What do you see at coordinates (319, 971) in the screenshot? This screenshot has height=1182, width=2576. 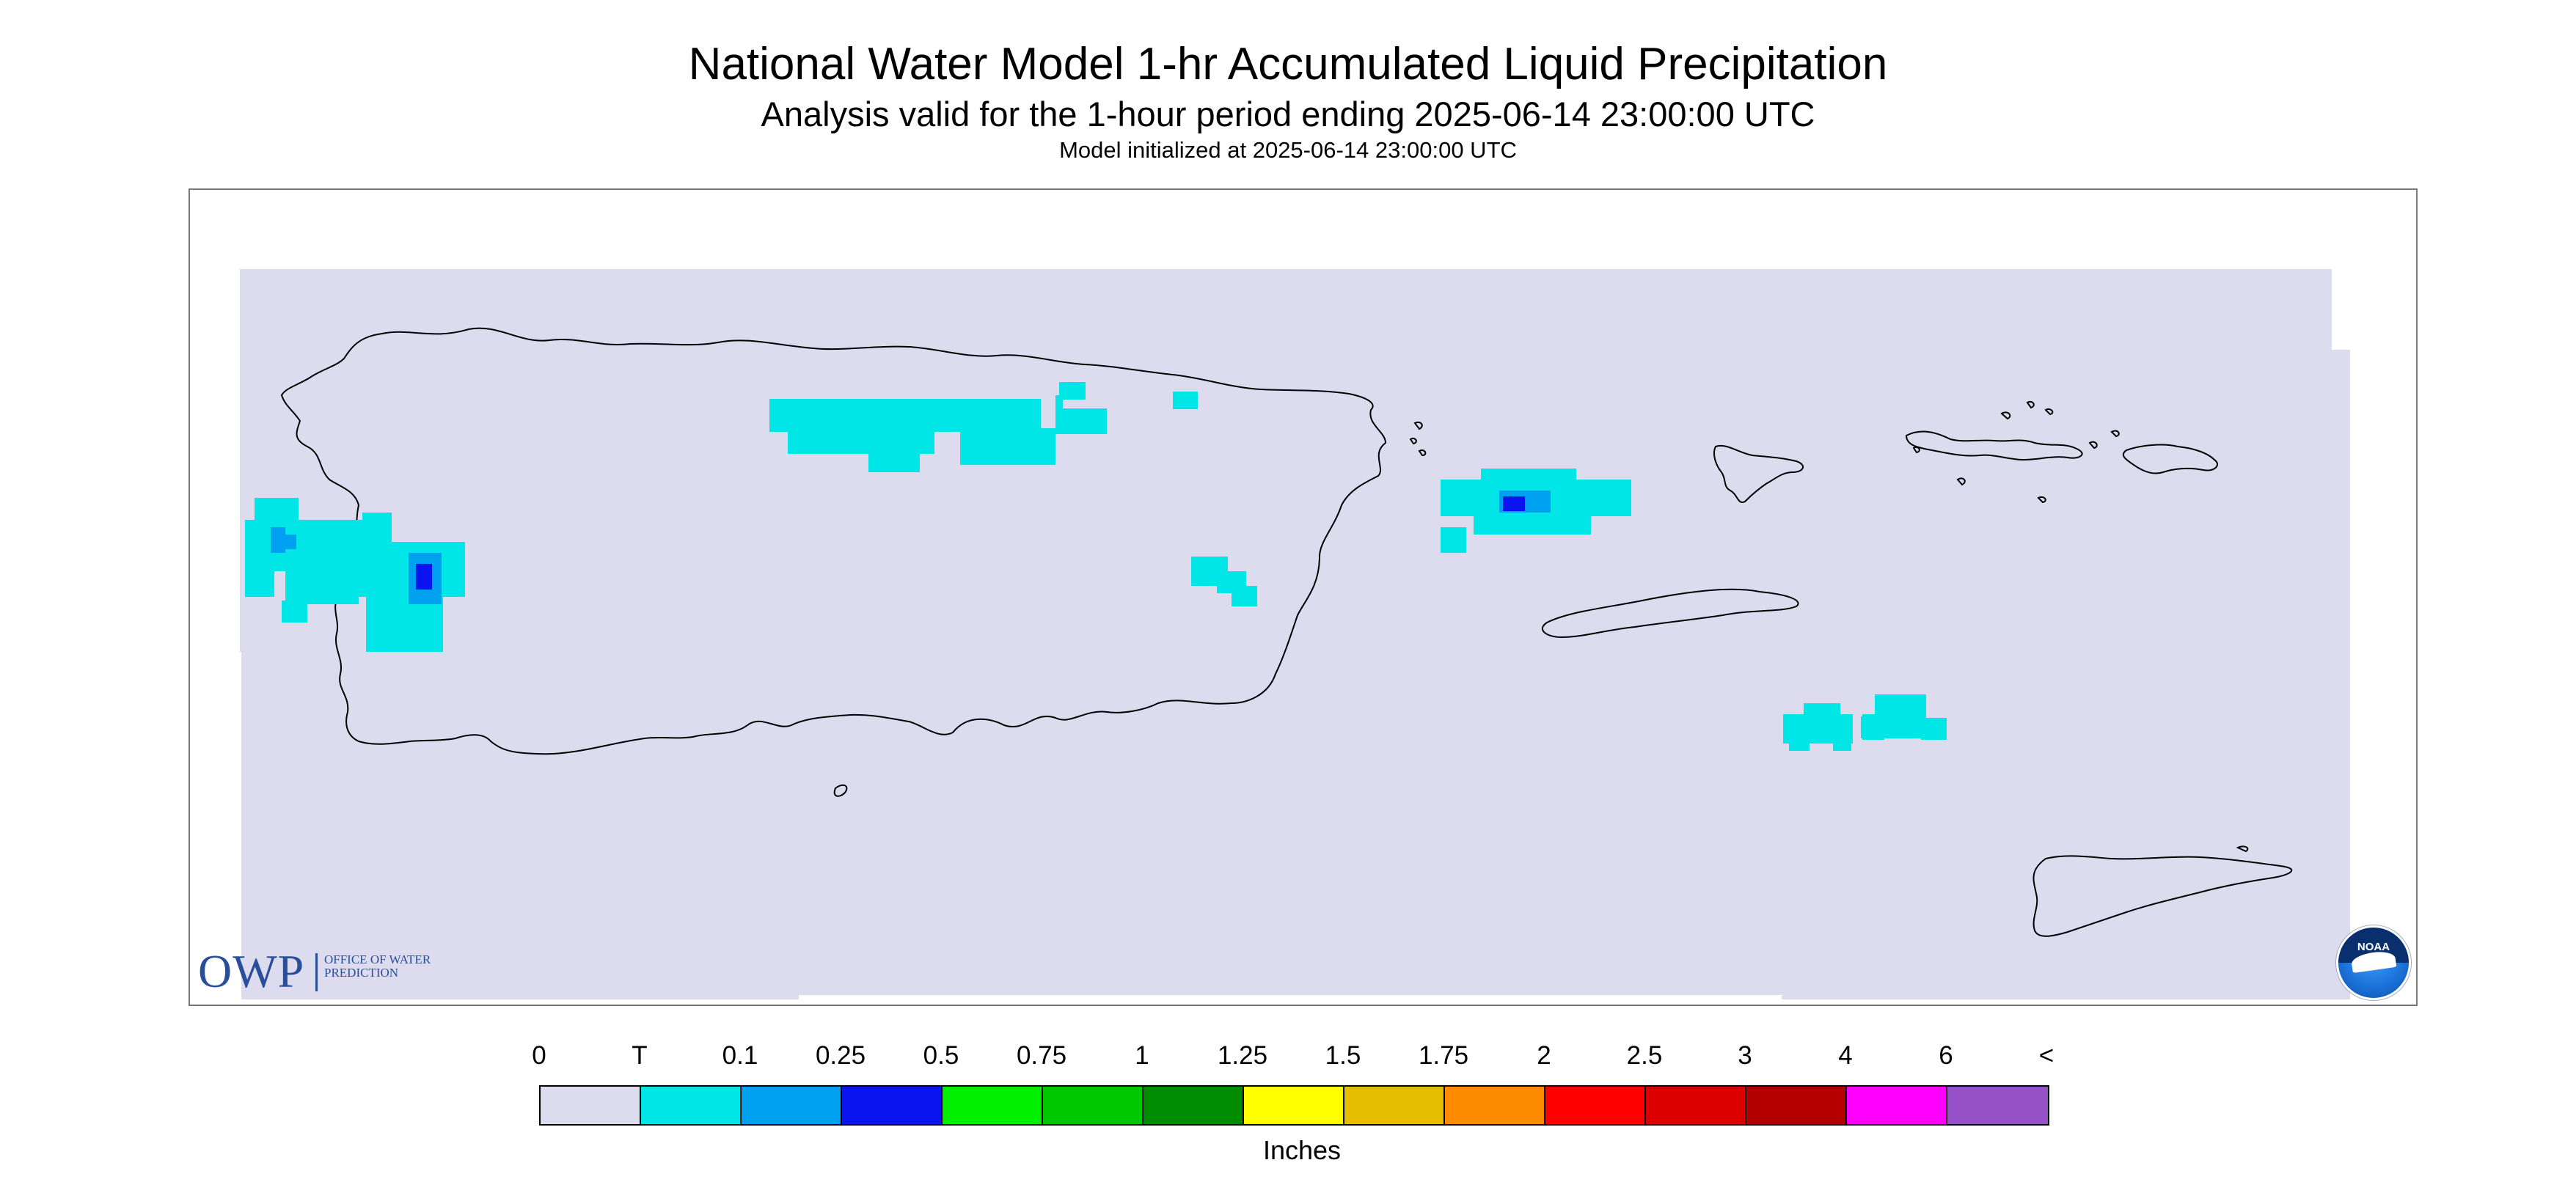 I see `owp-logo: OWP Office of Water Prediction` at bounding box center [319, 971].